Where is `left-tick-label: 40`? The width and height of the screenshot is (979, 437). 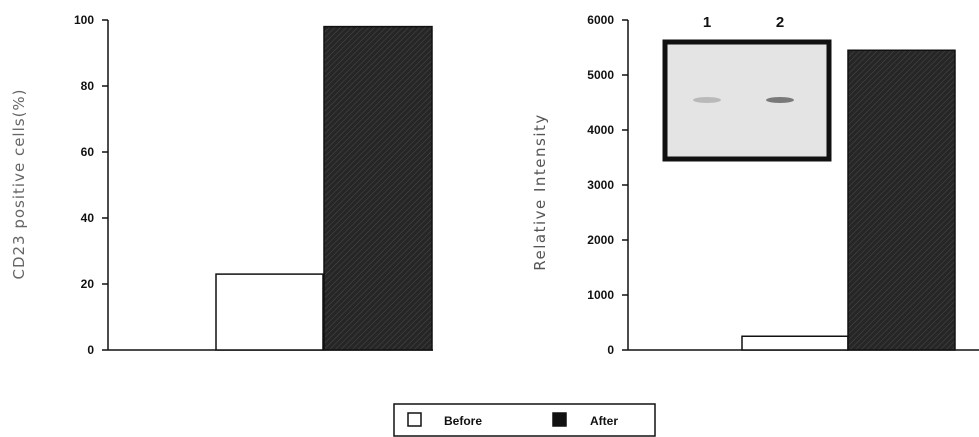 left-tick-label: 40 is located at coordinates (88, 218).